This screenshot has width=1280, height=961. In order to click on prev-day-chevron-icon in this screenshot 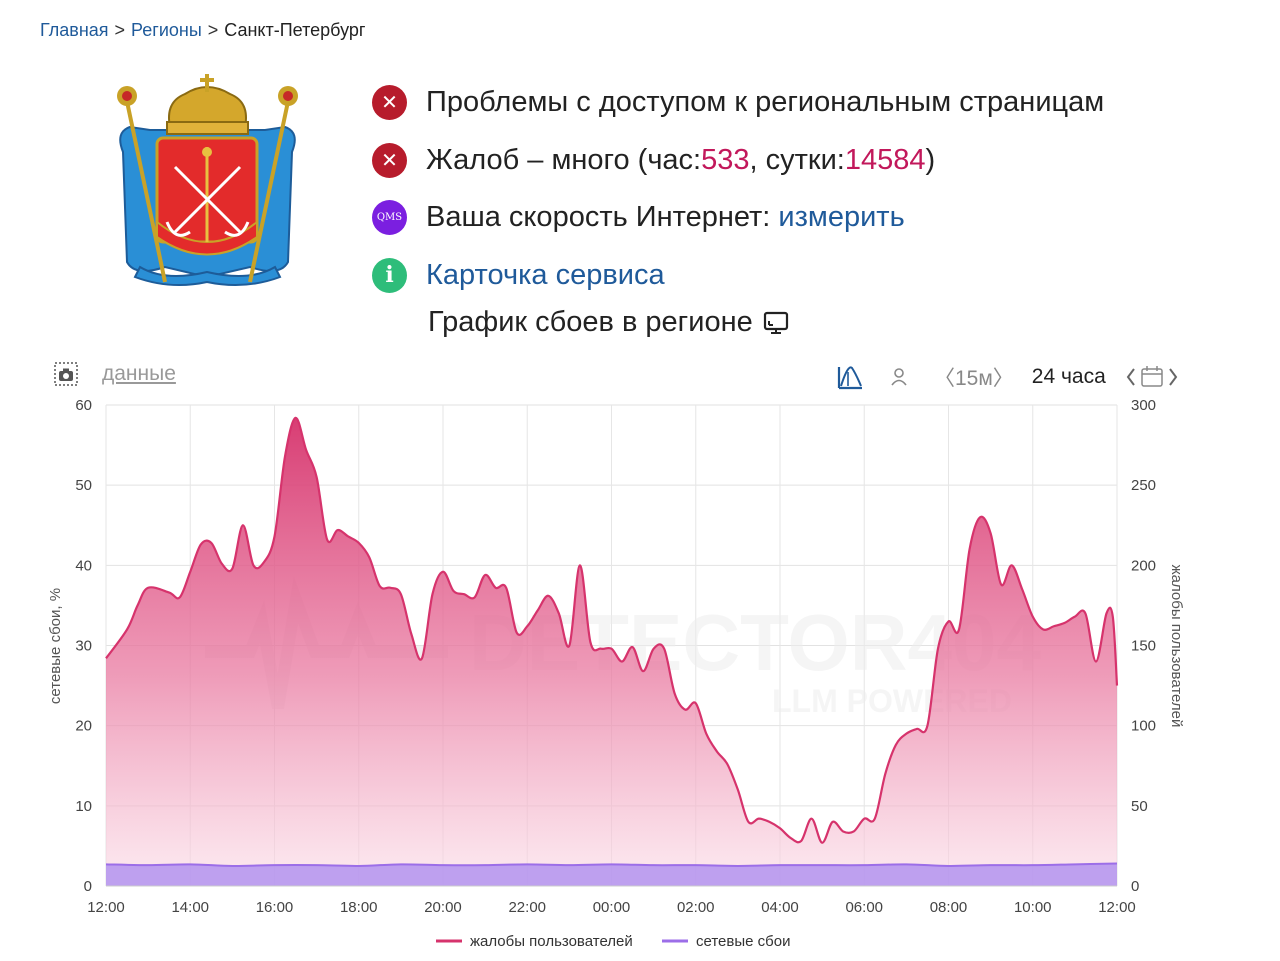, I will do `click(1130, 377)`.